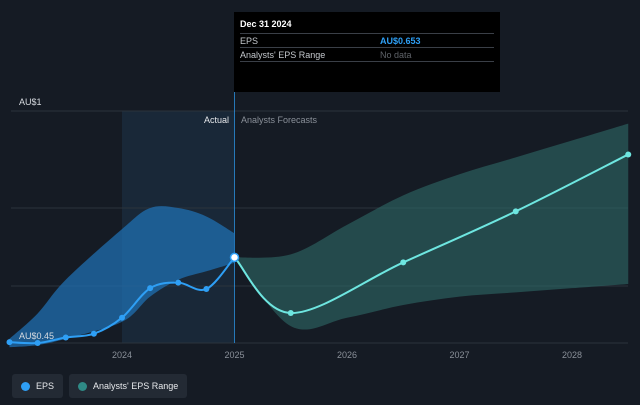  What do you see at coordinates (459, 355) in the screenshot?
I see `x-tick-label-2027: 2027` at bounding box center [459, 355].